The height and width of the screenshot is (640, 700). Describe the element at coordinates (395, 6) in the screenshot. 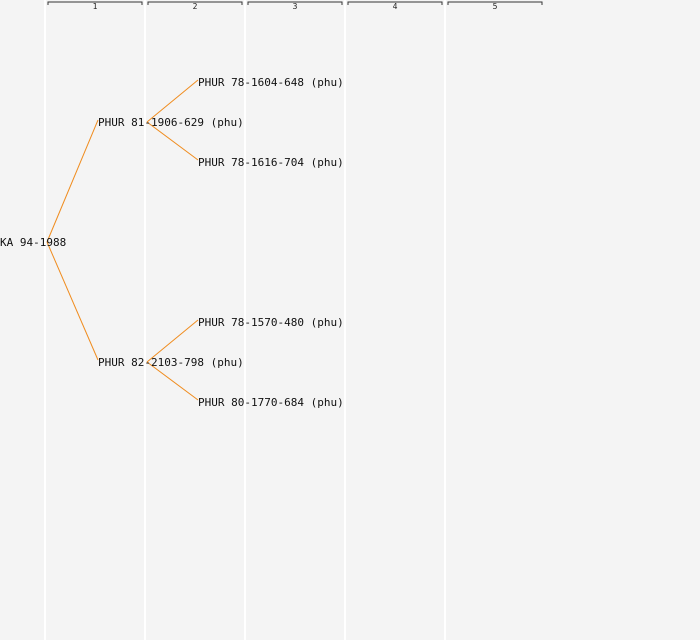

I see `generation-label-4: 4` at that location.